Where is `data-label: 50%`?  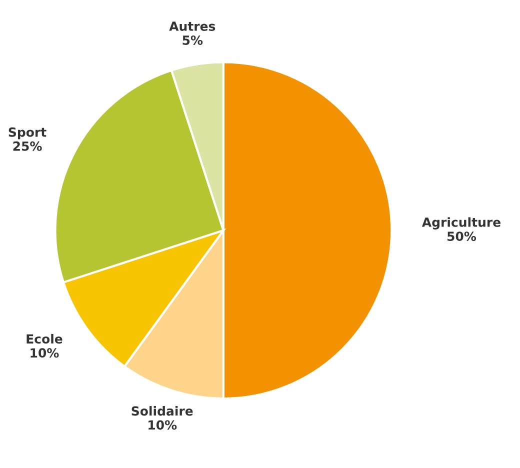 data-label: 50% is located at coordinates (461, 237).